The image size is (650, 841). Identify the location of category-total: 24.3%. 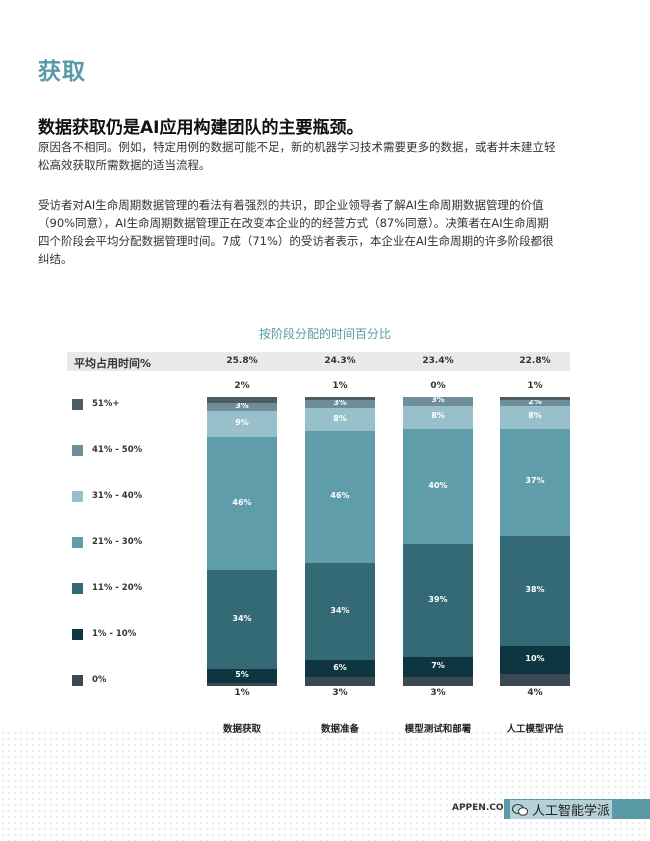
(340, 361).